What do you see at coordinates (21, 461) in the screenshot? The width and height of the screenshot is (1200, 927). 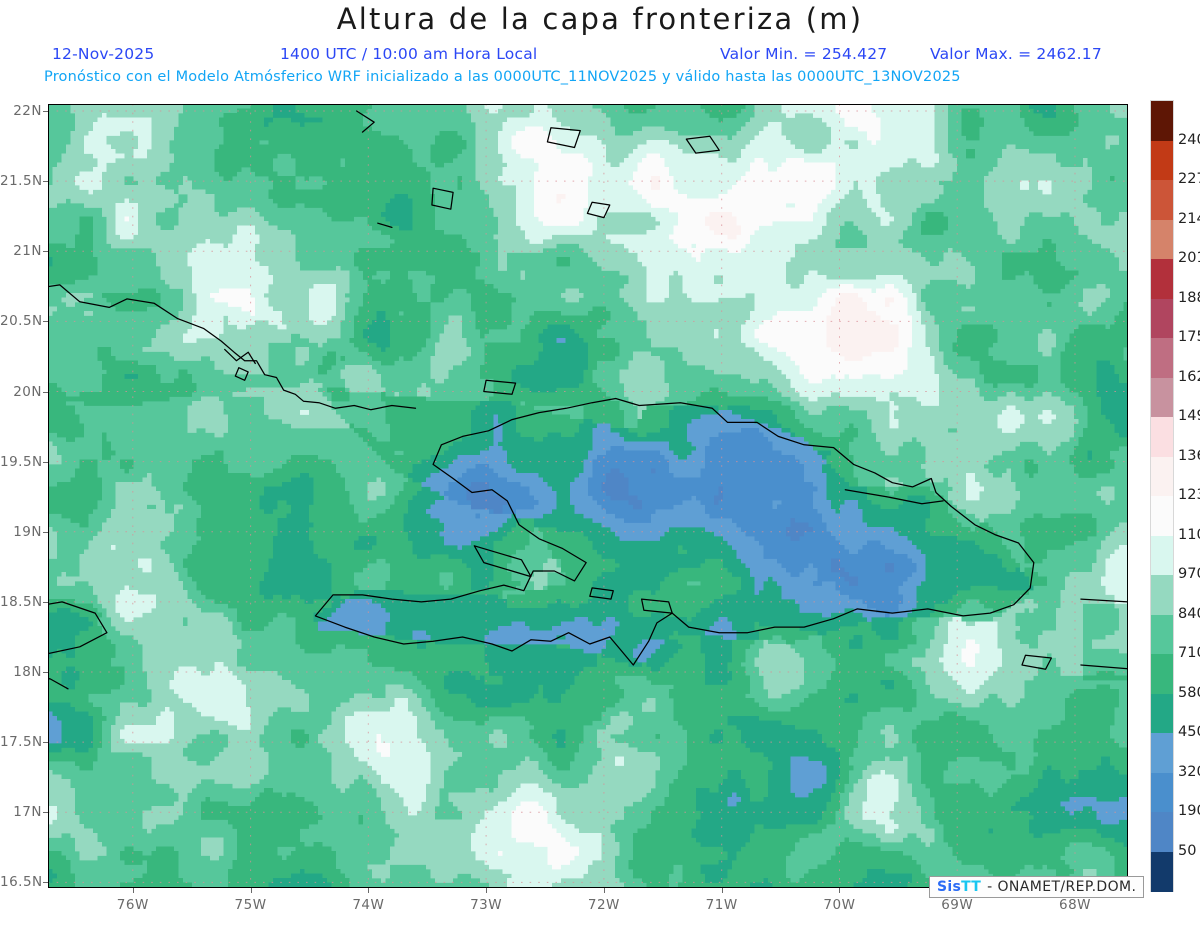 I see `lat-tick-label: 19.5N` at bounding box center [21, 461].